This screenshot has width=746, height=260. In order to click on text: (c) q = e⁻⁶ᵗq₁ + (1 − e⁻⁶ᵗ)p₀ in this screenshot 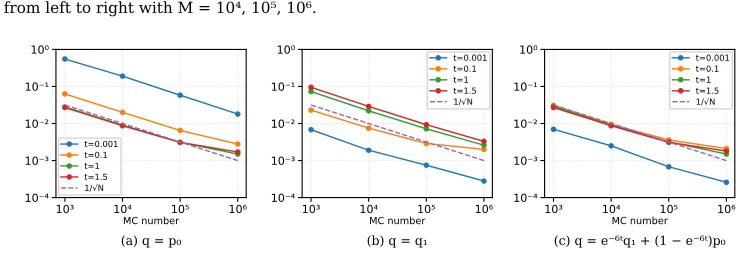, I will do `click(640, 241)`.